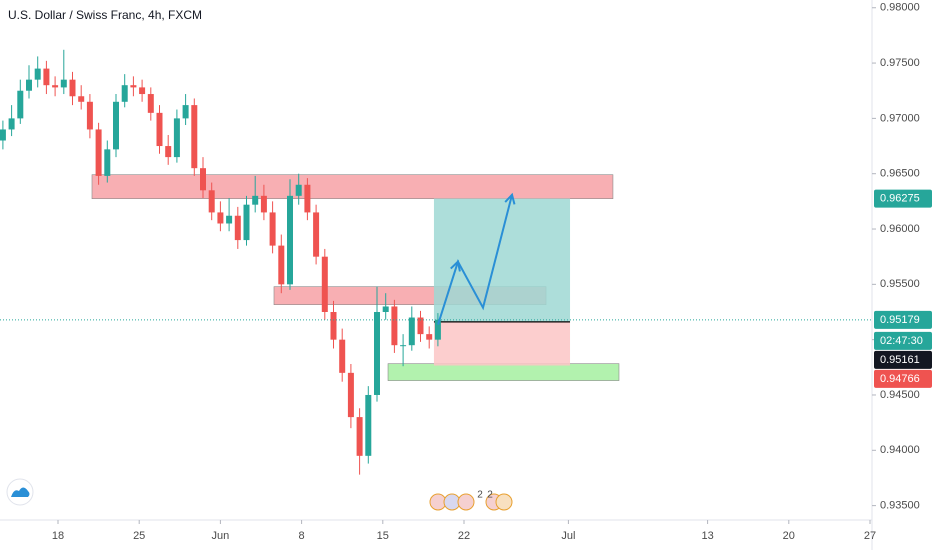 The image size is (932, 550). I want to click on x-tick-label: 13, so click(707, 536).